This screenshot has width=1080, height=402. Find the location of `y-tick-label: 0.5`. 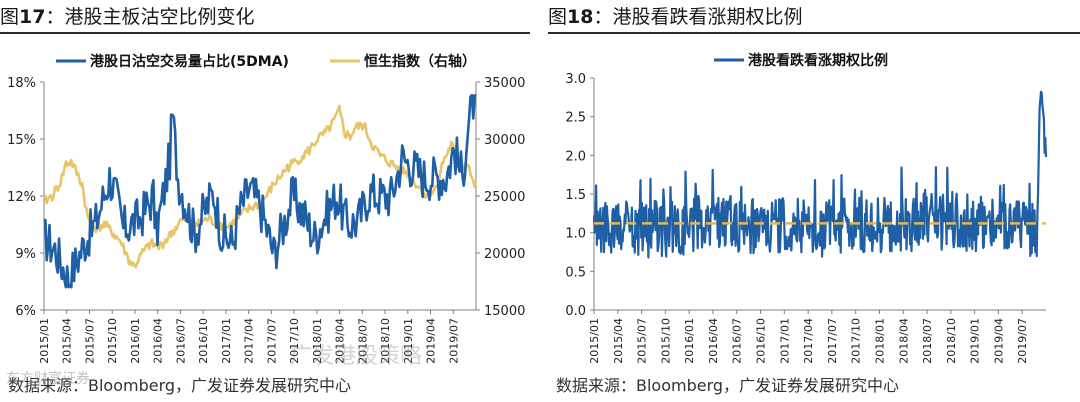

y-tick-label: 0.5 is located at coordinates (575, 272).